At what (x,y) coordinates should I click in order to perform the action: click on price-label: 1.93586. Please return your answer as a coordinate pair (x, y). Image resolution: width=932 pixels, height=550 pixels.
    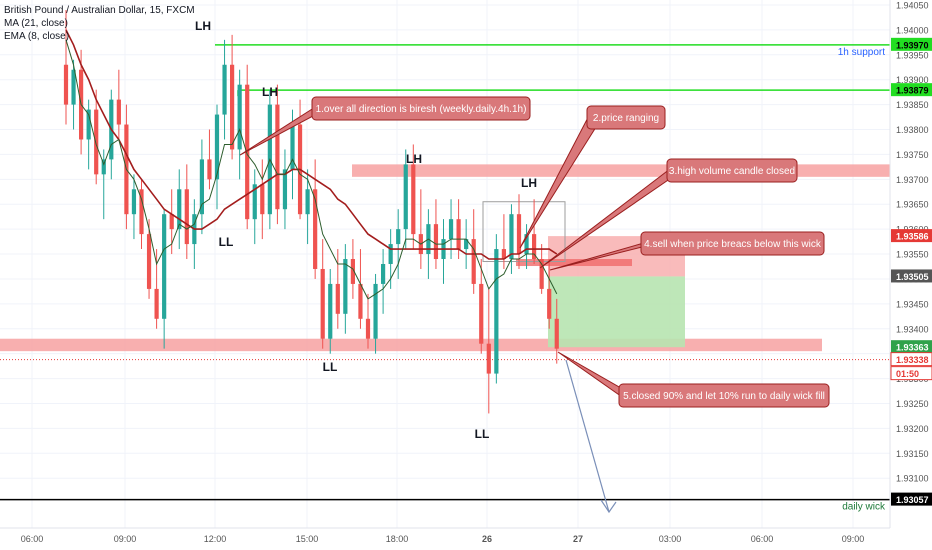
    Looking at the image, I should click on (912, 237).